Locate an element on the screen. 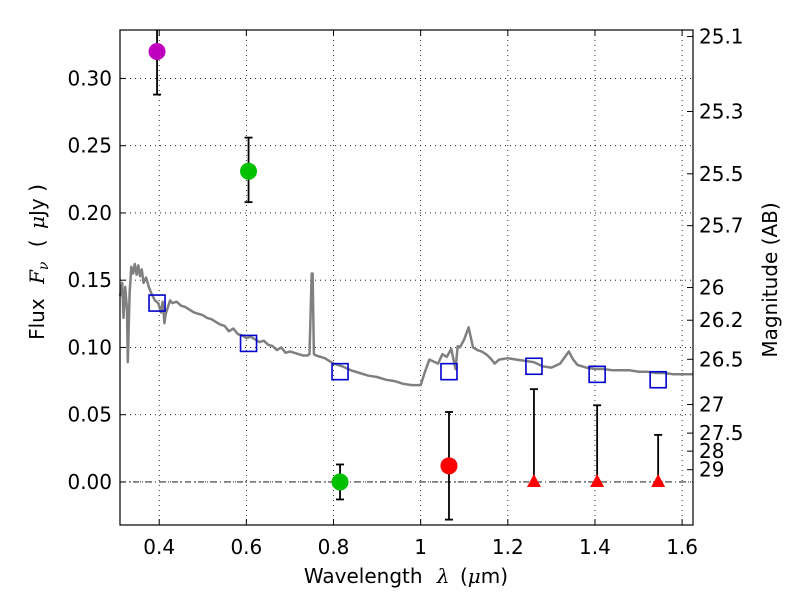 The height and width of the screenshot is (600, 800). y2-tick-label: 29 is located at coordinates (711, 470).